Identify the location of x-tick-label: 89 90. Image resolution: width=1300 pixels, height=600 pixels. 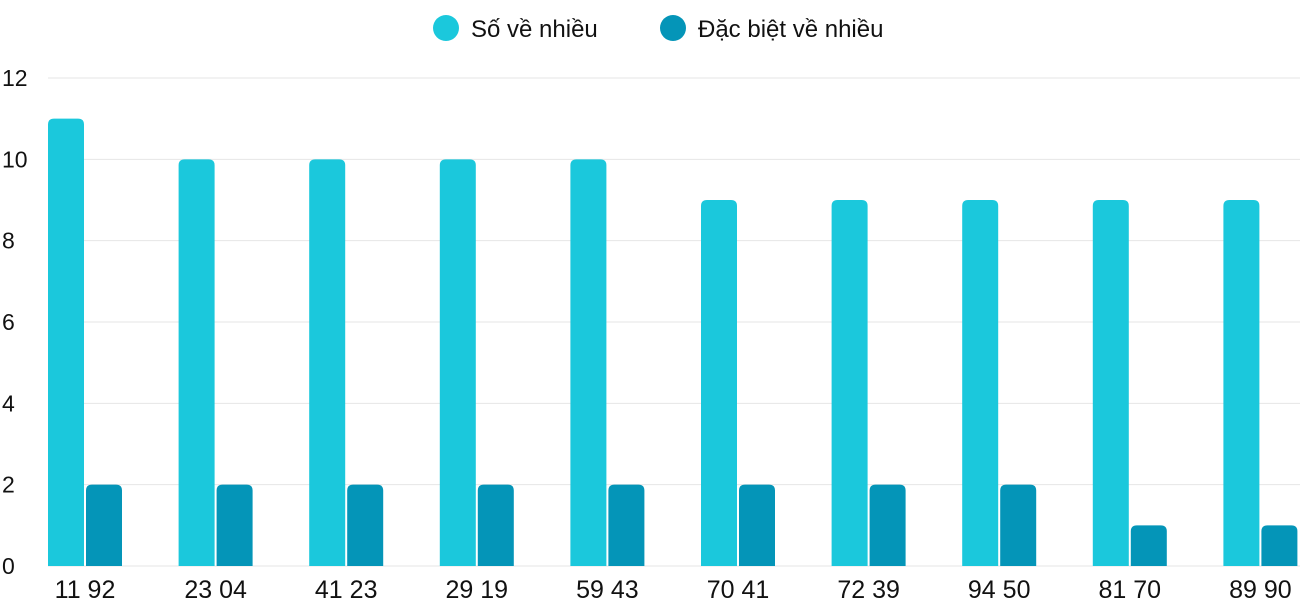
(1260, 588).